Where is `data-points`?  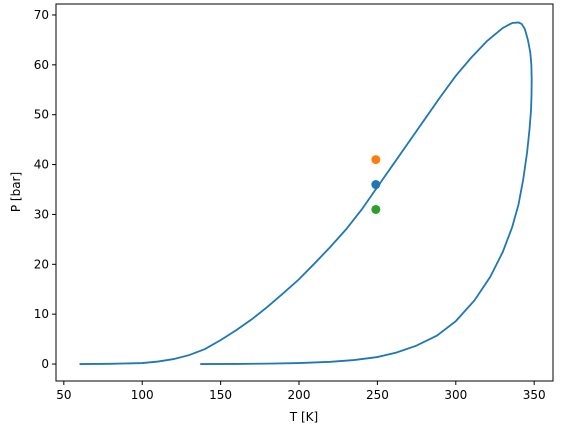
data-points is located at coordinates (376, 184).